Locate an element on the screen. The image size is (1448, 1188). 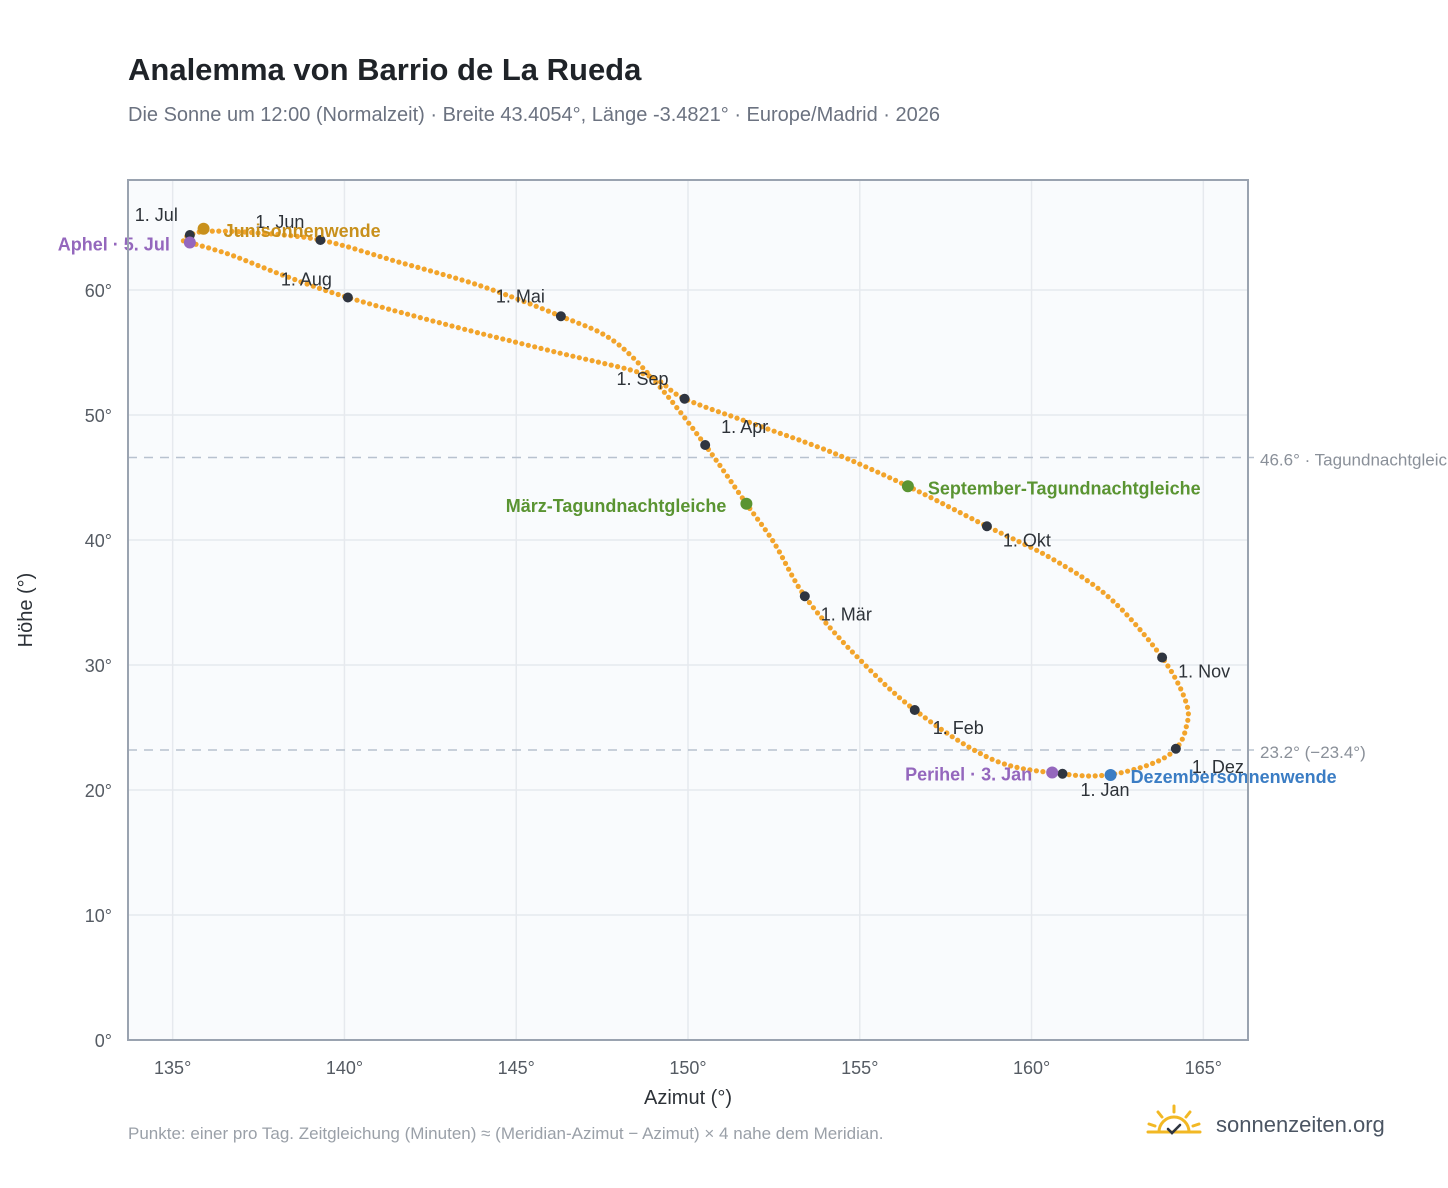
y-tick-label: 40° is located at coordinates (98, 541).